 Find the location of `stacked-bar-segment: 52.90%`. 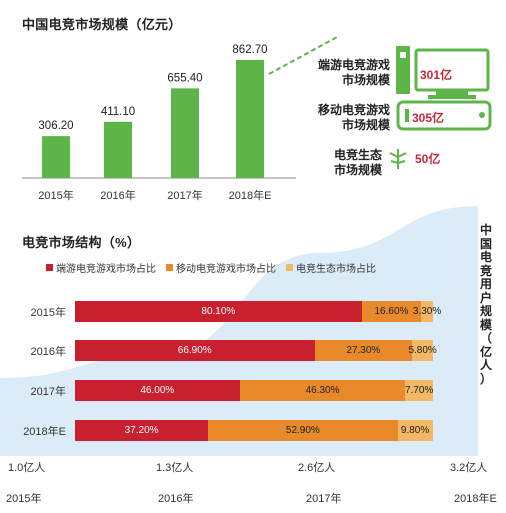

stacked-bar-segment: 52.90% is located at coordinates (303, 430).